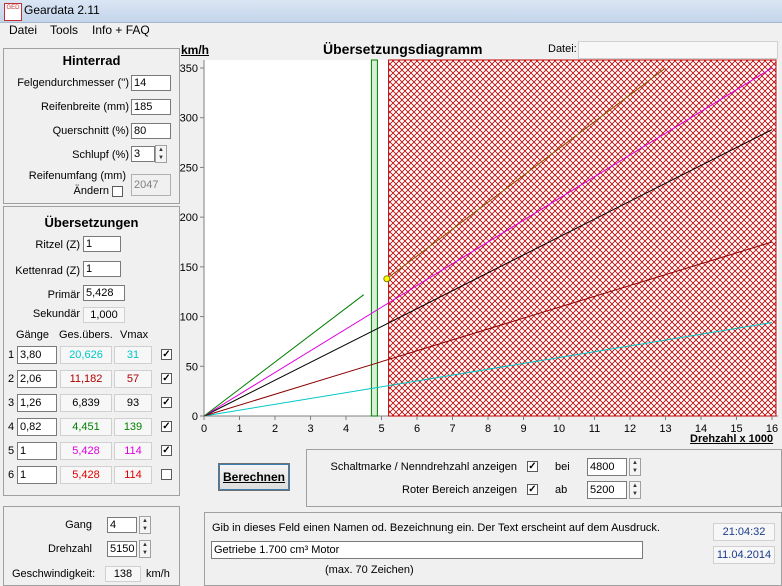  Describe the element at coordinates (630, 429) in the screenshot. I see `x-tick-label: 12` at that location.